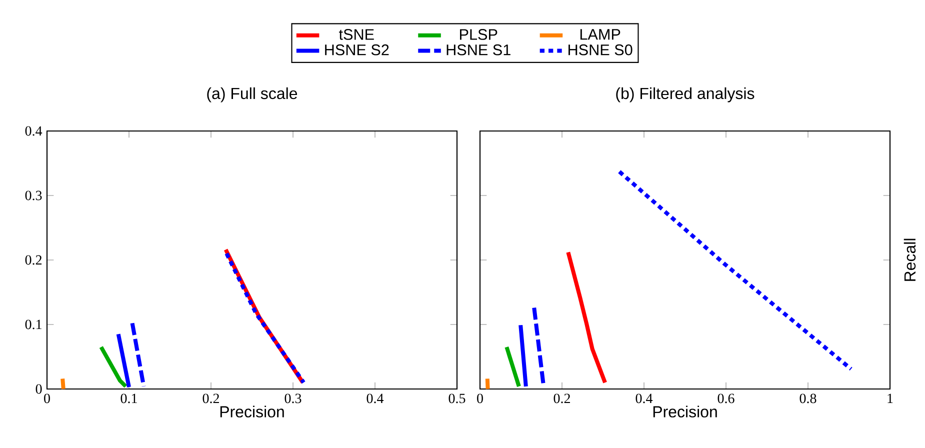 The image size is (925, 448). What do you see at coordinates (726, 399) in the screenshot?
I see `x-tick-label: 0.6` at bounding box center [726, 399].